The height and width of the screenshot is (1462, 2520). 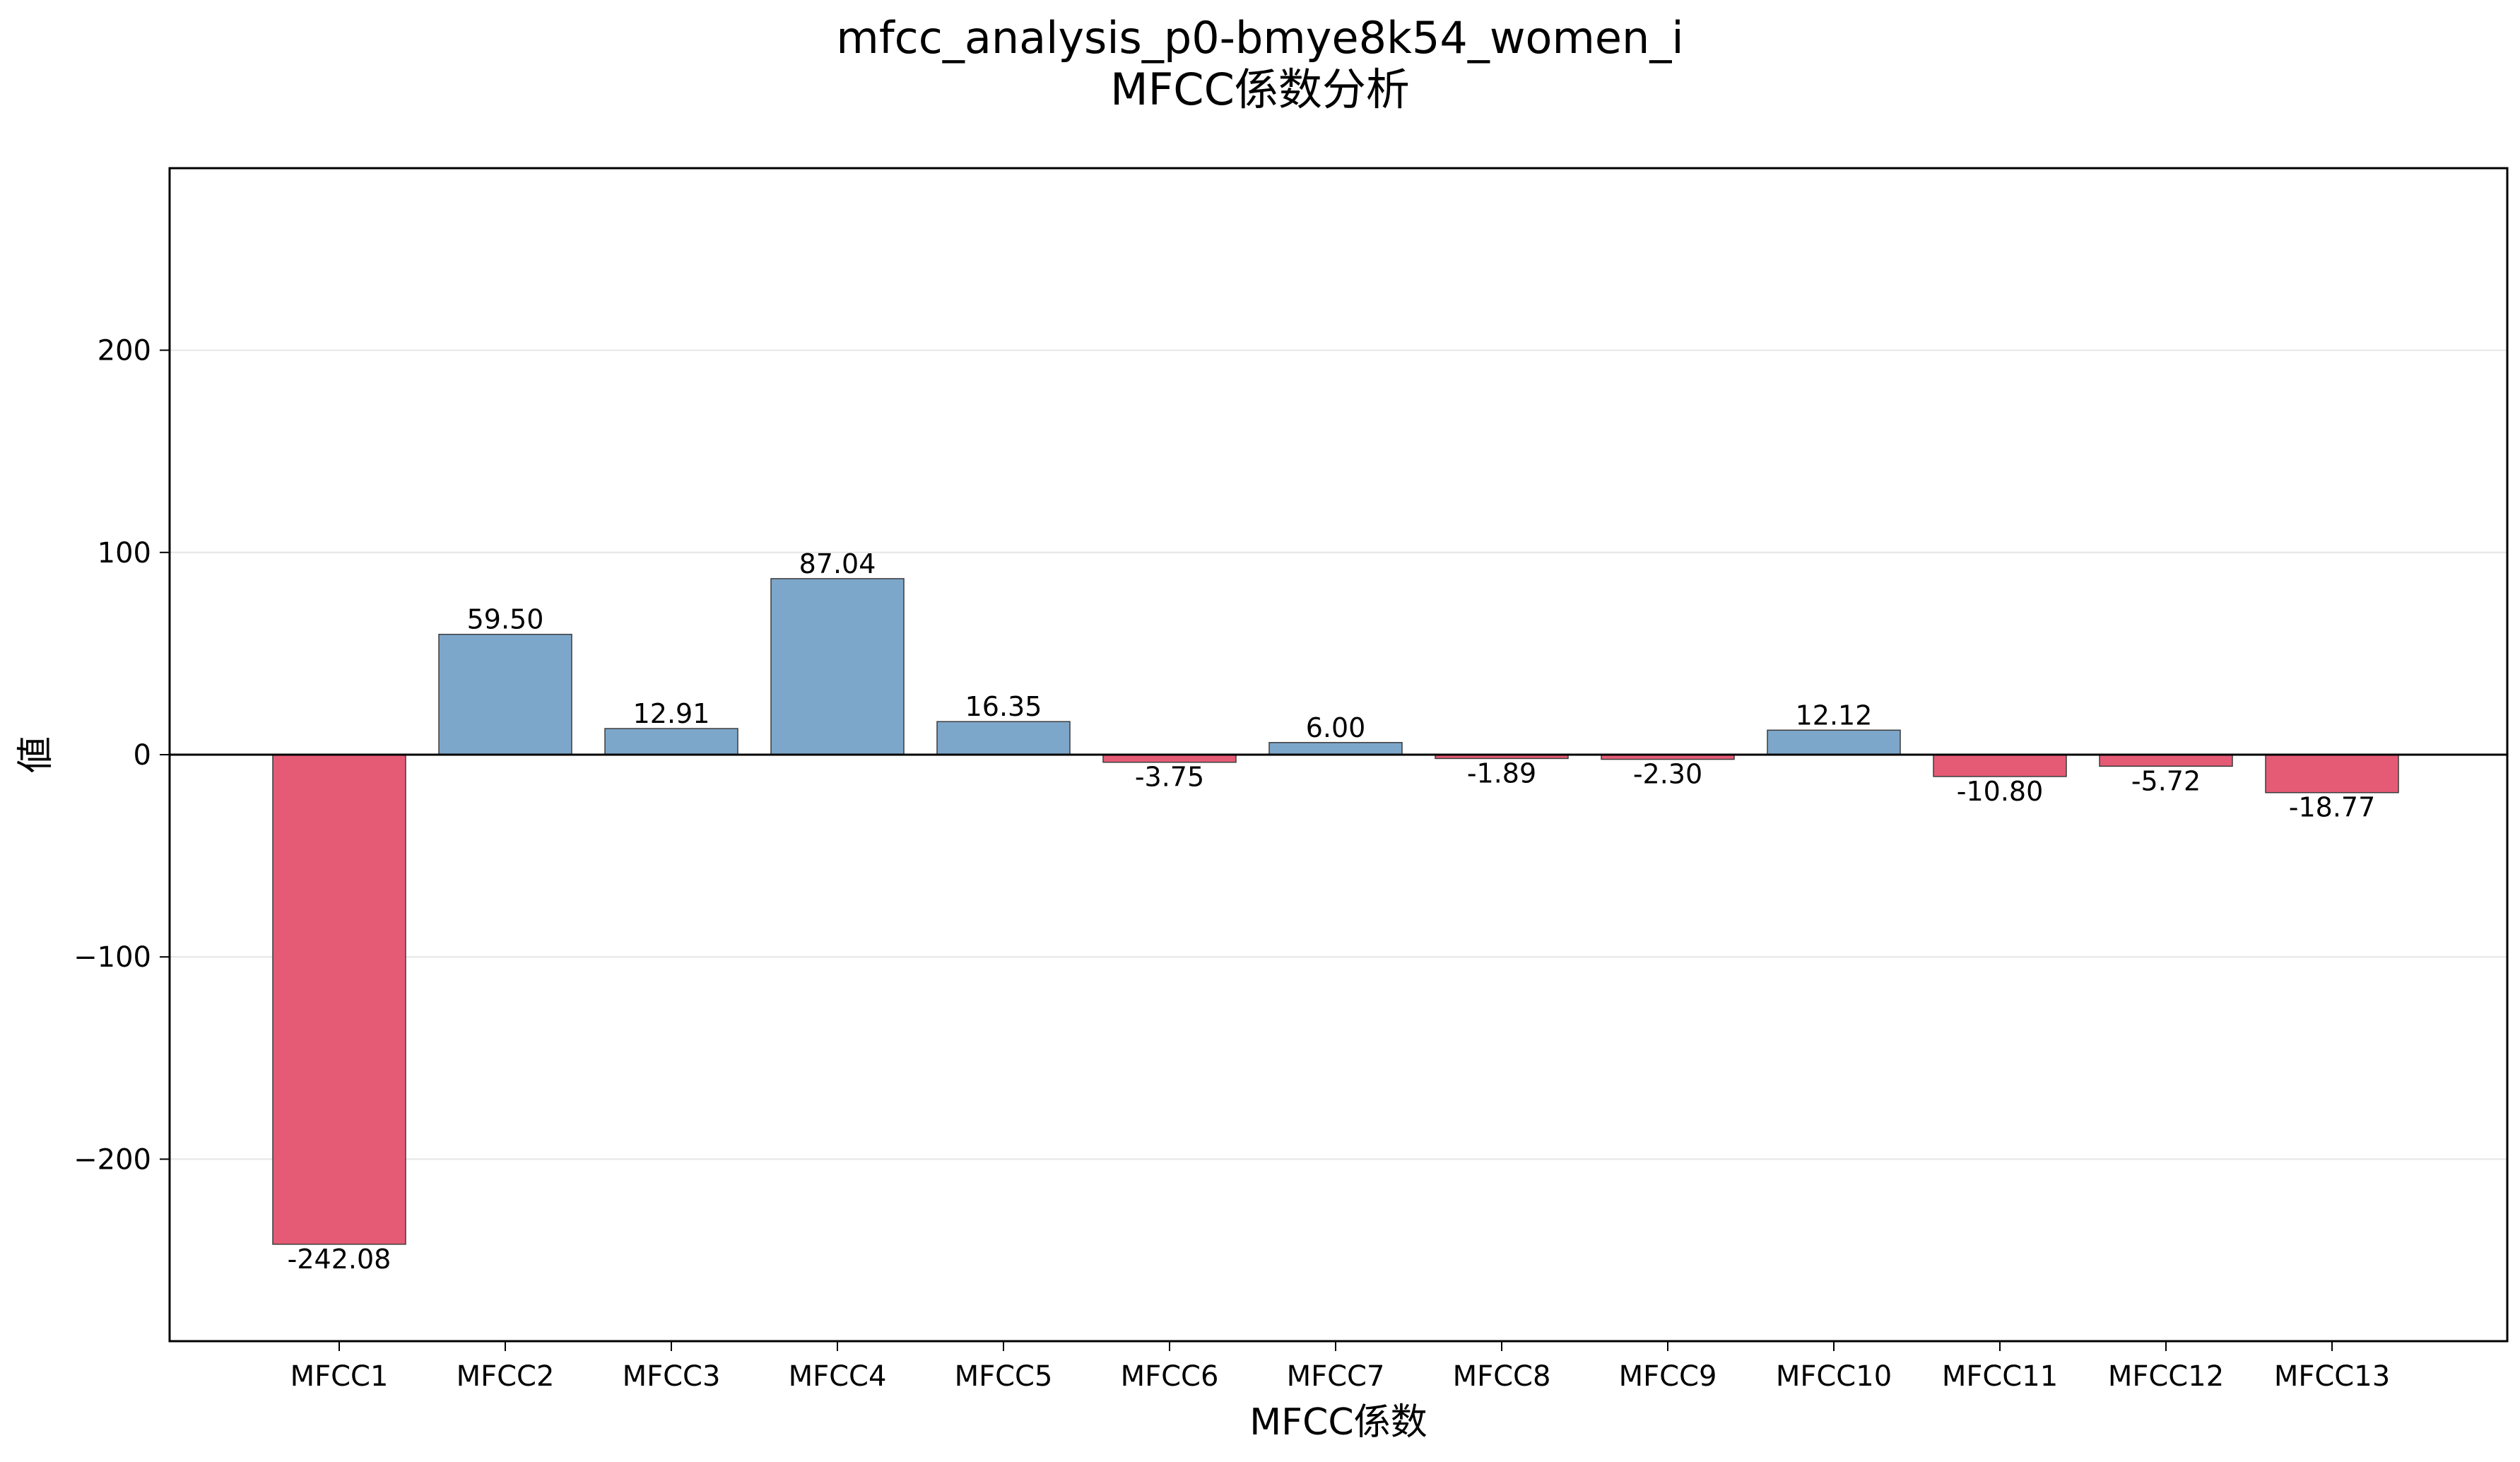 What do you see at coordinates (1668, 775) in the screenshot?
I see `data-label-mfcc9: -2.30` at bounding box center [1668, 775].